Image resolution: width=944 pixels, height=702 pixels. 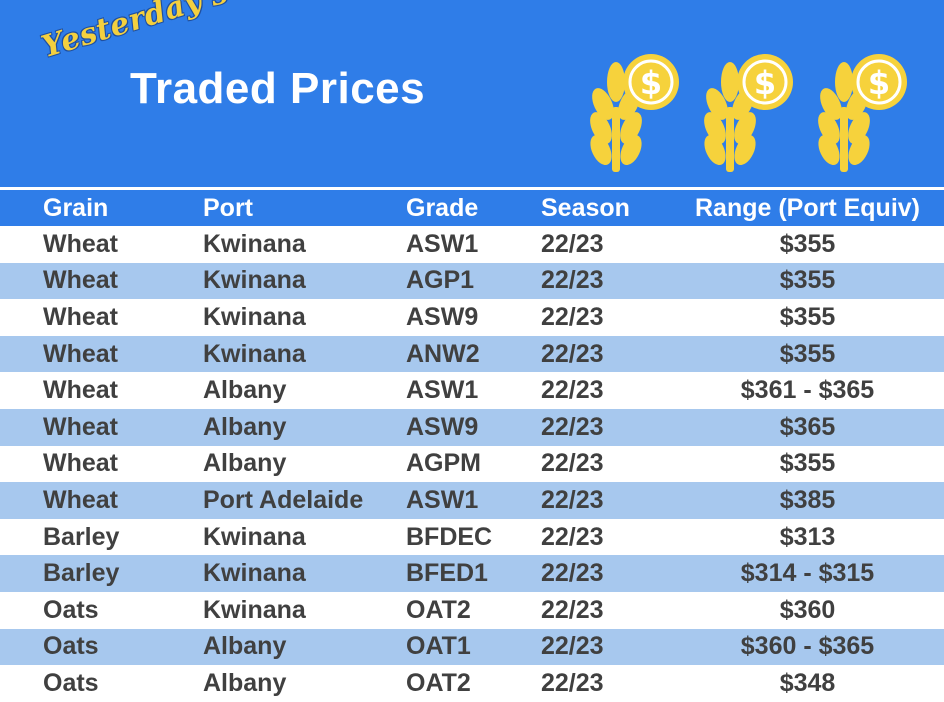 I want to click on cell-range: $348, so click(x=807, y=682).